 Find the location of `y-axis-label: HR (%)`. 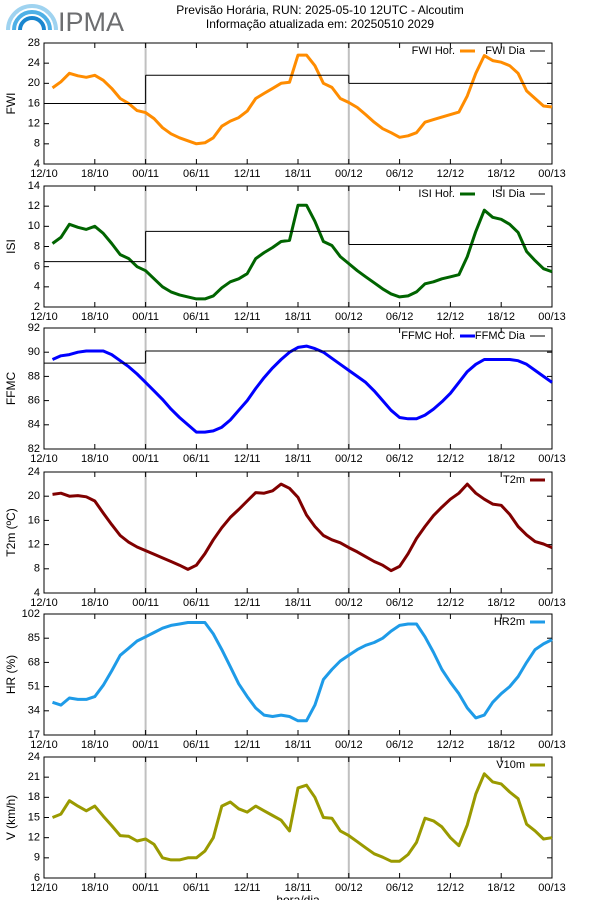

y-axis-label: HR (%) is located at coordinates (11, 674).